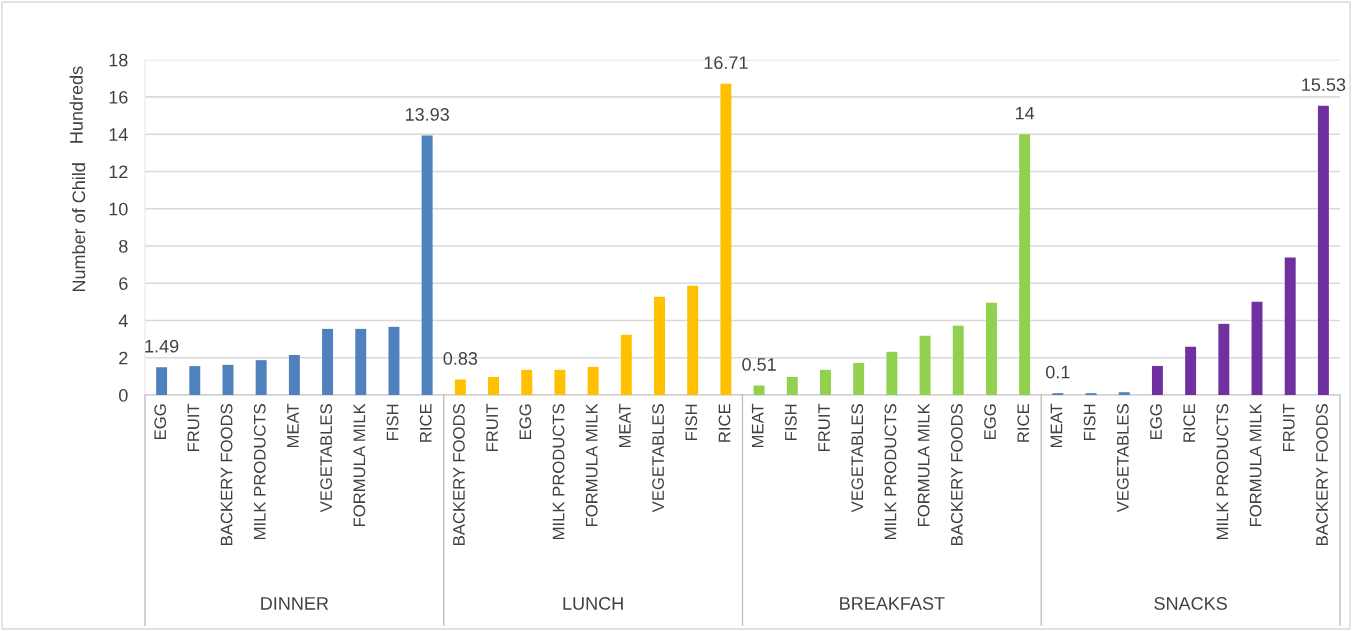 The height and width of the screenshot is (631, 1352). What do you see at coordinates (123, 358) in the screenshot?
I see `y-tick-label: 2` at bounding box center [123, 358].